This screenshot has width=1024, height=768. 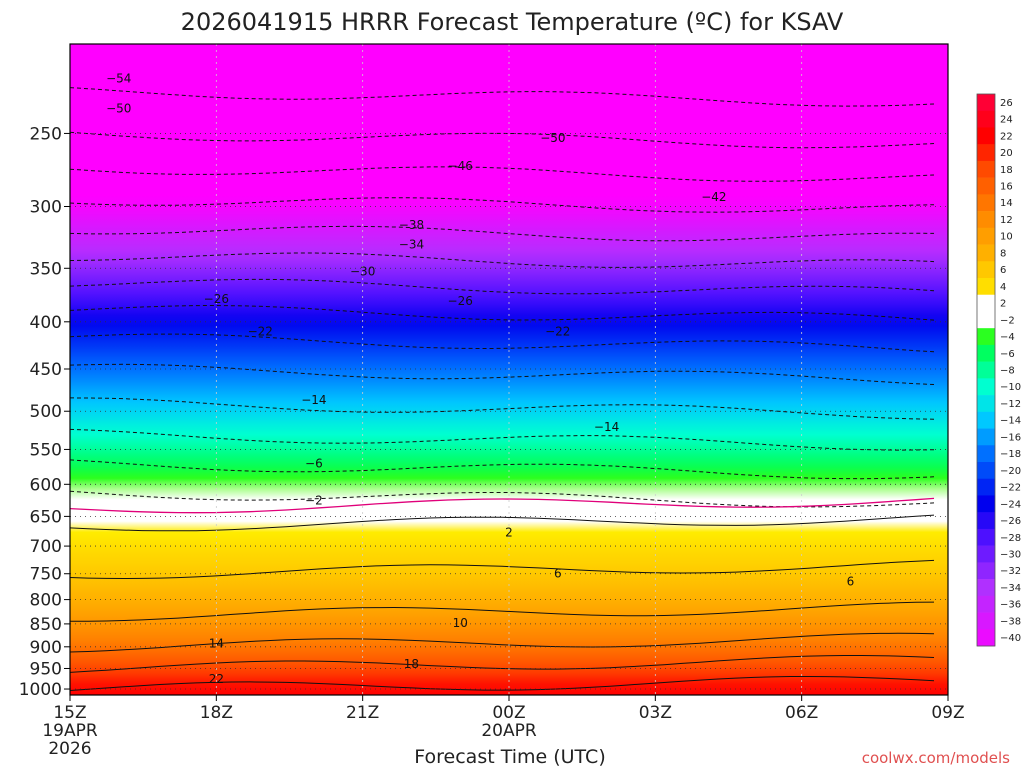 What do you see at coordinates (46, 669) in the screenshot?
I see `y-tick-label-950: 950` at bounding box center [46, 669].